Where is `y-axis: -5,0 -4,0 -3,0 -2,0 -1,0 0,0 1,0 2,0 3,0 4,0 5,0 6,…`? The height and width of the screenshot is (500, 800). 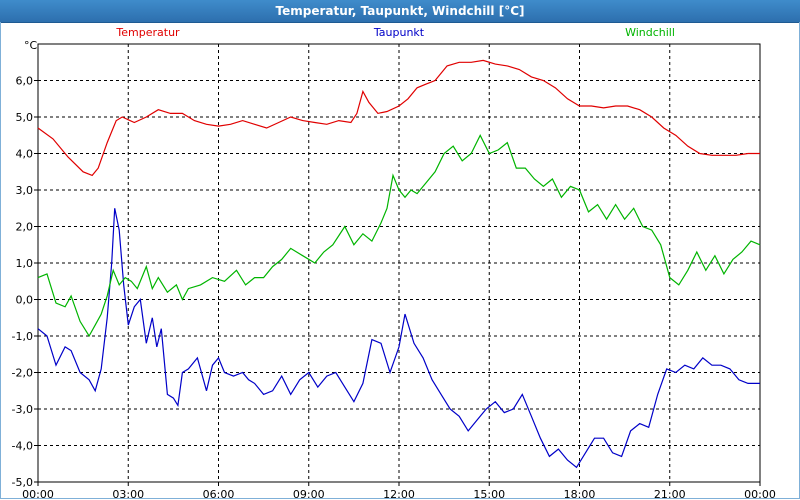 y-axis: -5,0 -4,0 -3,0 -2,0 -1,0 0,0 1,0 2,0 3,0 4,0 5,0 6,… is located at coordinates (25, 282).